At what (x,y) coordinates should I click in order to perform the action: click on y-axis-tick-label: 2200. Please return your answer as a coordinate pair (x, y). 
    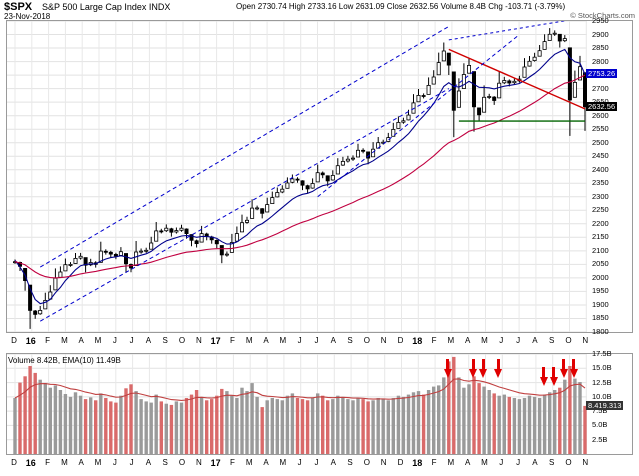
    Looking at the image, I should click on (600, 223).